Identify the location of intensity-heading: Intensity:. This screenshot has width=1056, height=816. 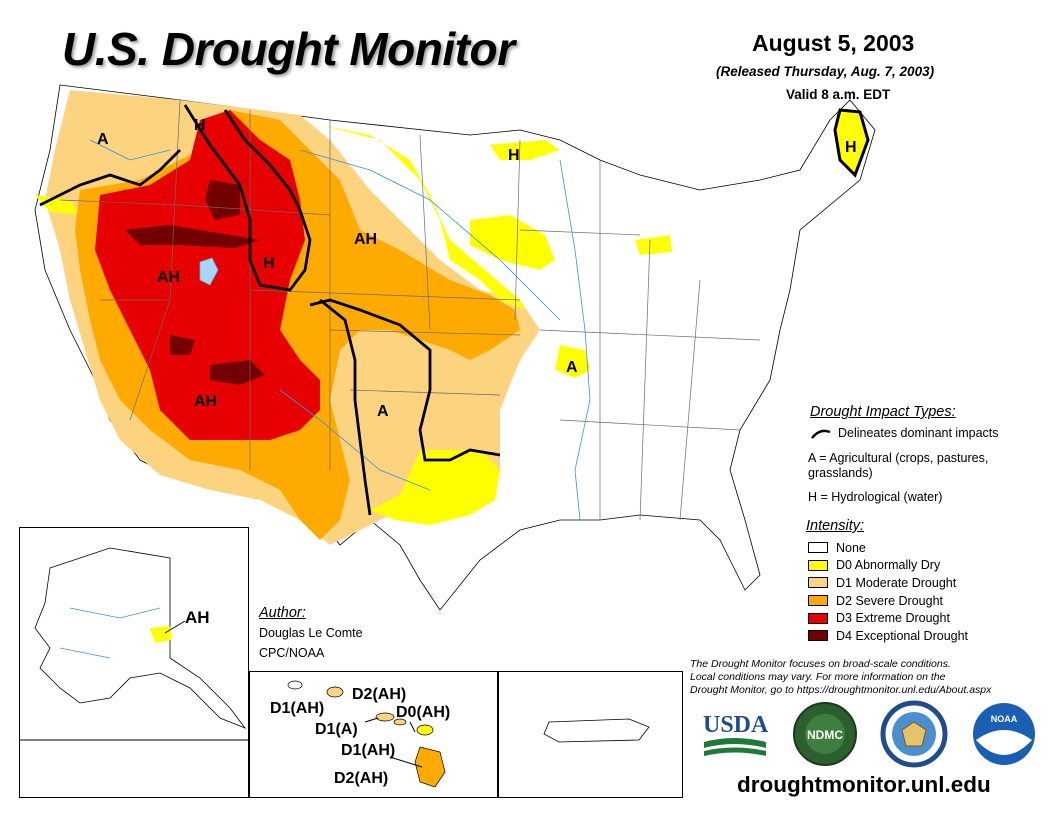
(835, 526).